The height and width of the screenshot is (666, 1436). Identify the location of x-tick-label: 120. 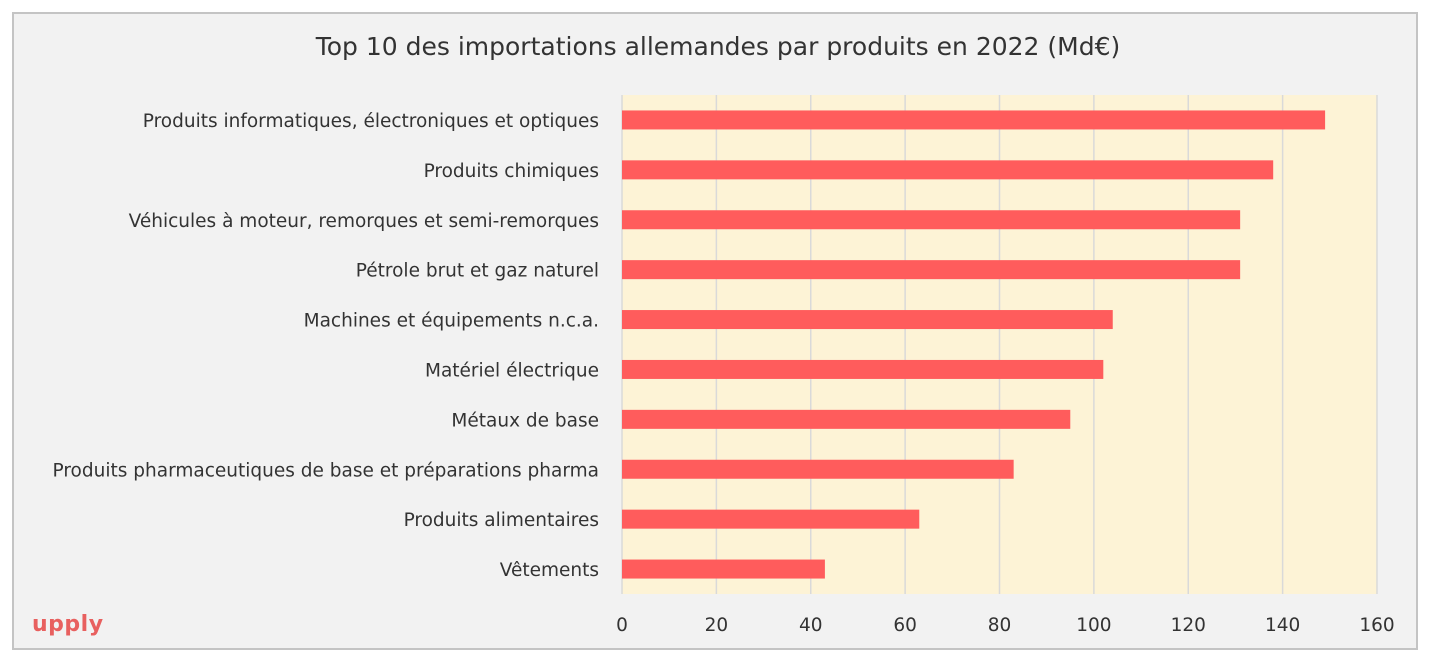
(1188, 625).